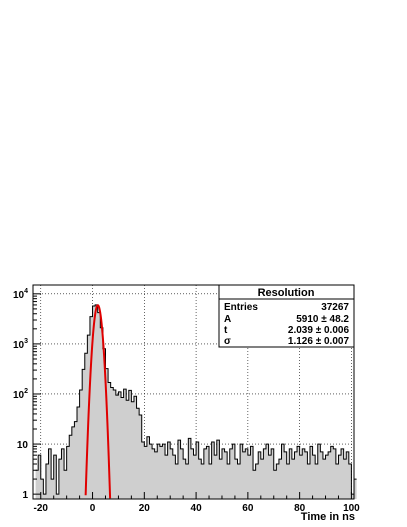 The height and width of the screenshot is (527, 407). Describe the element at coordinates (227, 341) in the screenshot. I see `stats-label-sigma: σ` at that location.